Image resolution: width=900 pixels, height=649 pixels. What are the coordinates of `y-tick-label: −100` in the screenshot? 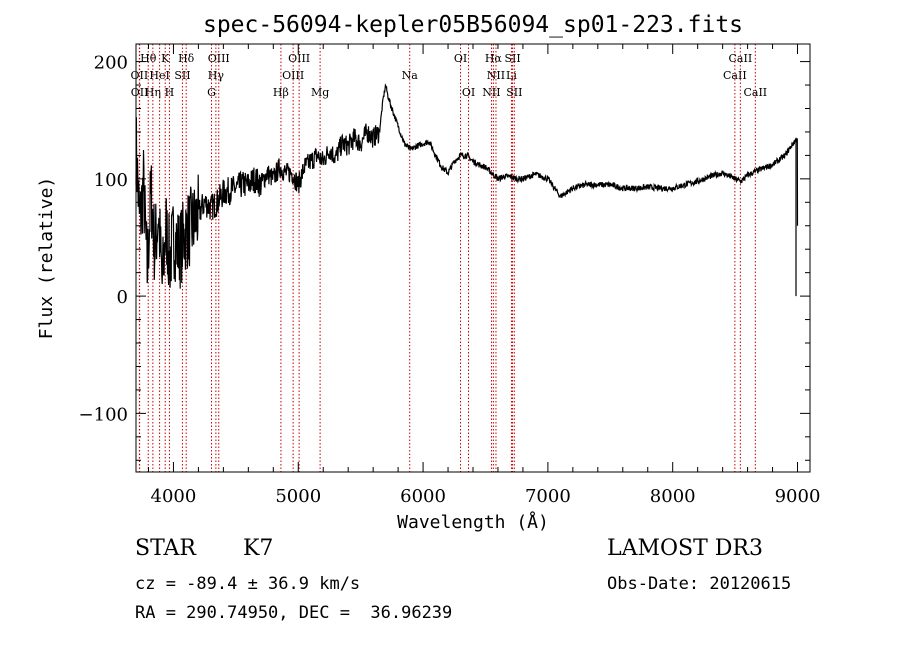 It's located at (103, 414).